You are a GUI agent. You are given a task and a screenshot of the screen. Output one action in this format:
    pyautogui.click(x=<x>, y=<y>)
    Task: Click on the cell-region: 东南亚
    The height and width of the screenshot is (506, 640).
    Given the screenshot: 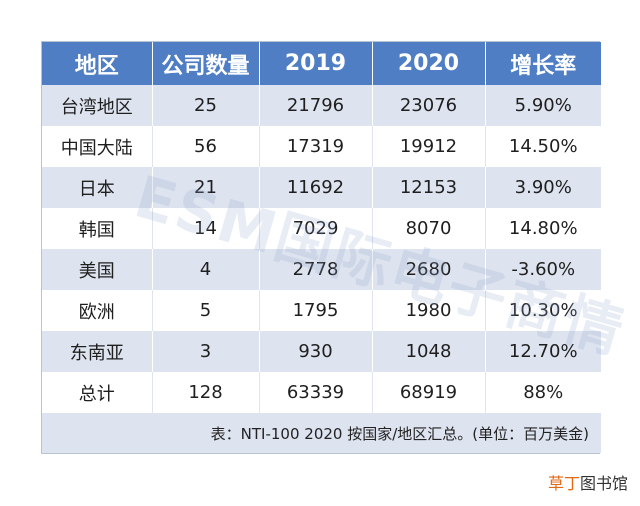 What is the action you would take?
    pyautogui.click(x=97, y=351)
    